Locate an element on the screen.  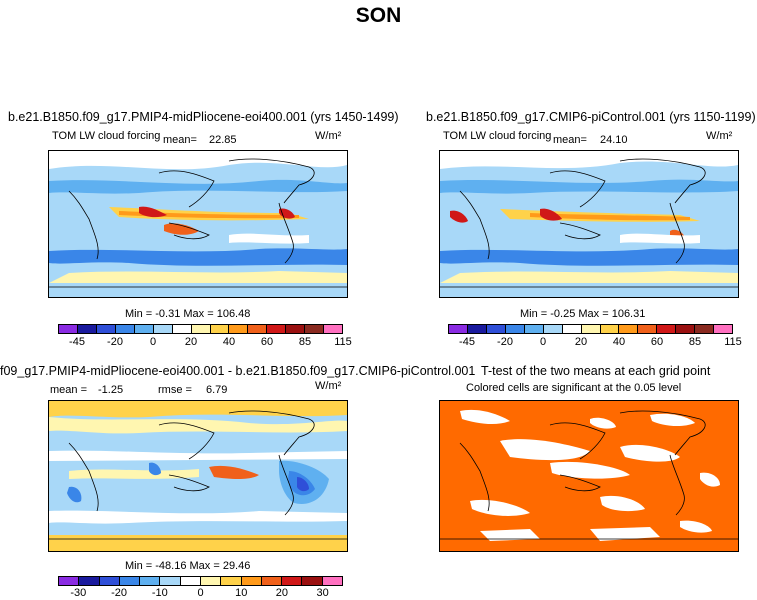
colorbar-tick-label: 10 is located at coordinates (241, 593).